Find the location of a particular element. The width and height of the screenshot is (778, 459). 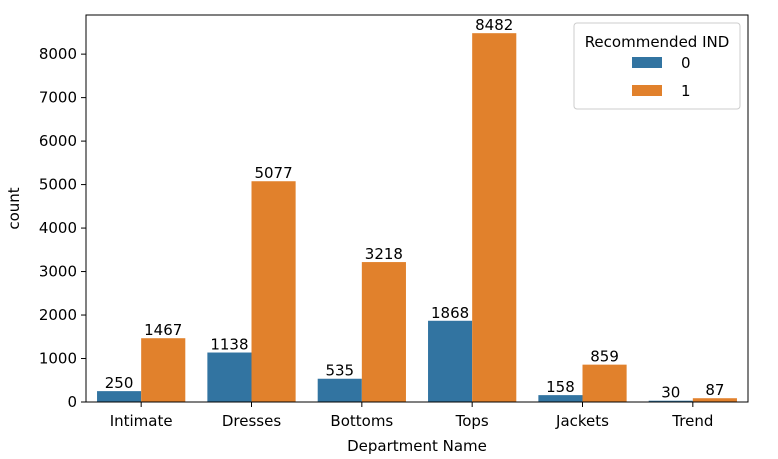

bar-label-dresses-series-0: 1138 is located at coordinates (229, 345).